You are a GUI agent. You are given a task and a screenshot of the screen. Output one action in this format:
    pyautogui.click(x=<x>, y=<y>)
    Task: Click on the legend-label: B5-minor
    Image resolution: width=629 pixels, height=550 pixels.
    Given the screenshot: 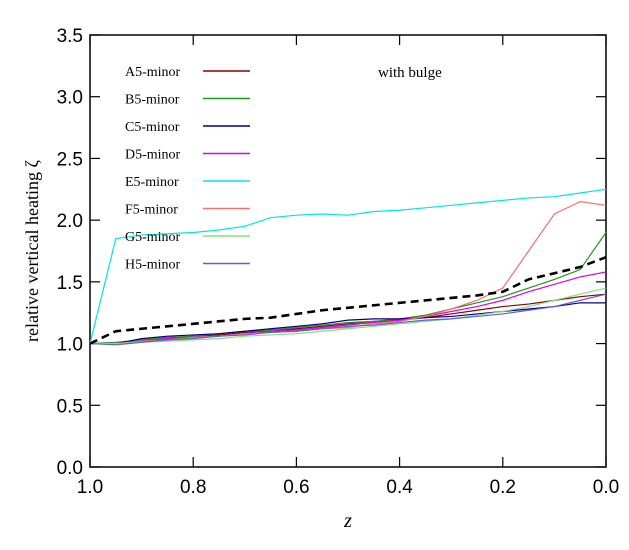 What is the action you would take?
    pyautogui.click(x=152, y=100)
    